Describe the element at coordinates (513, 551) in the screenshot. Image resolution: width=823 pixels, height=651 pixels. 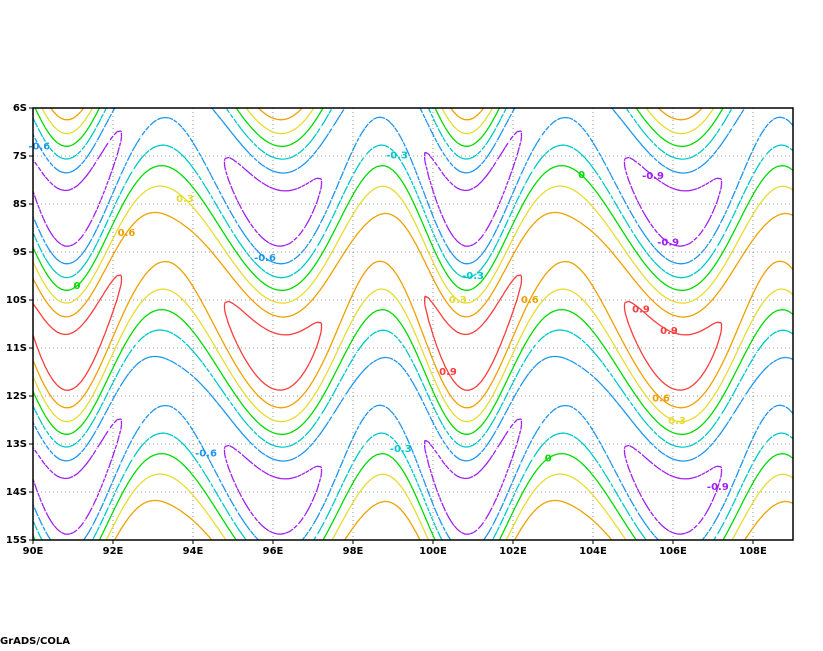
I see `x-tick-label: 102E` at that location.